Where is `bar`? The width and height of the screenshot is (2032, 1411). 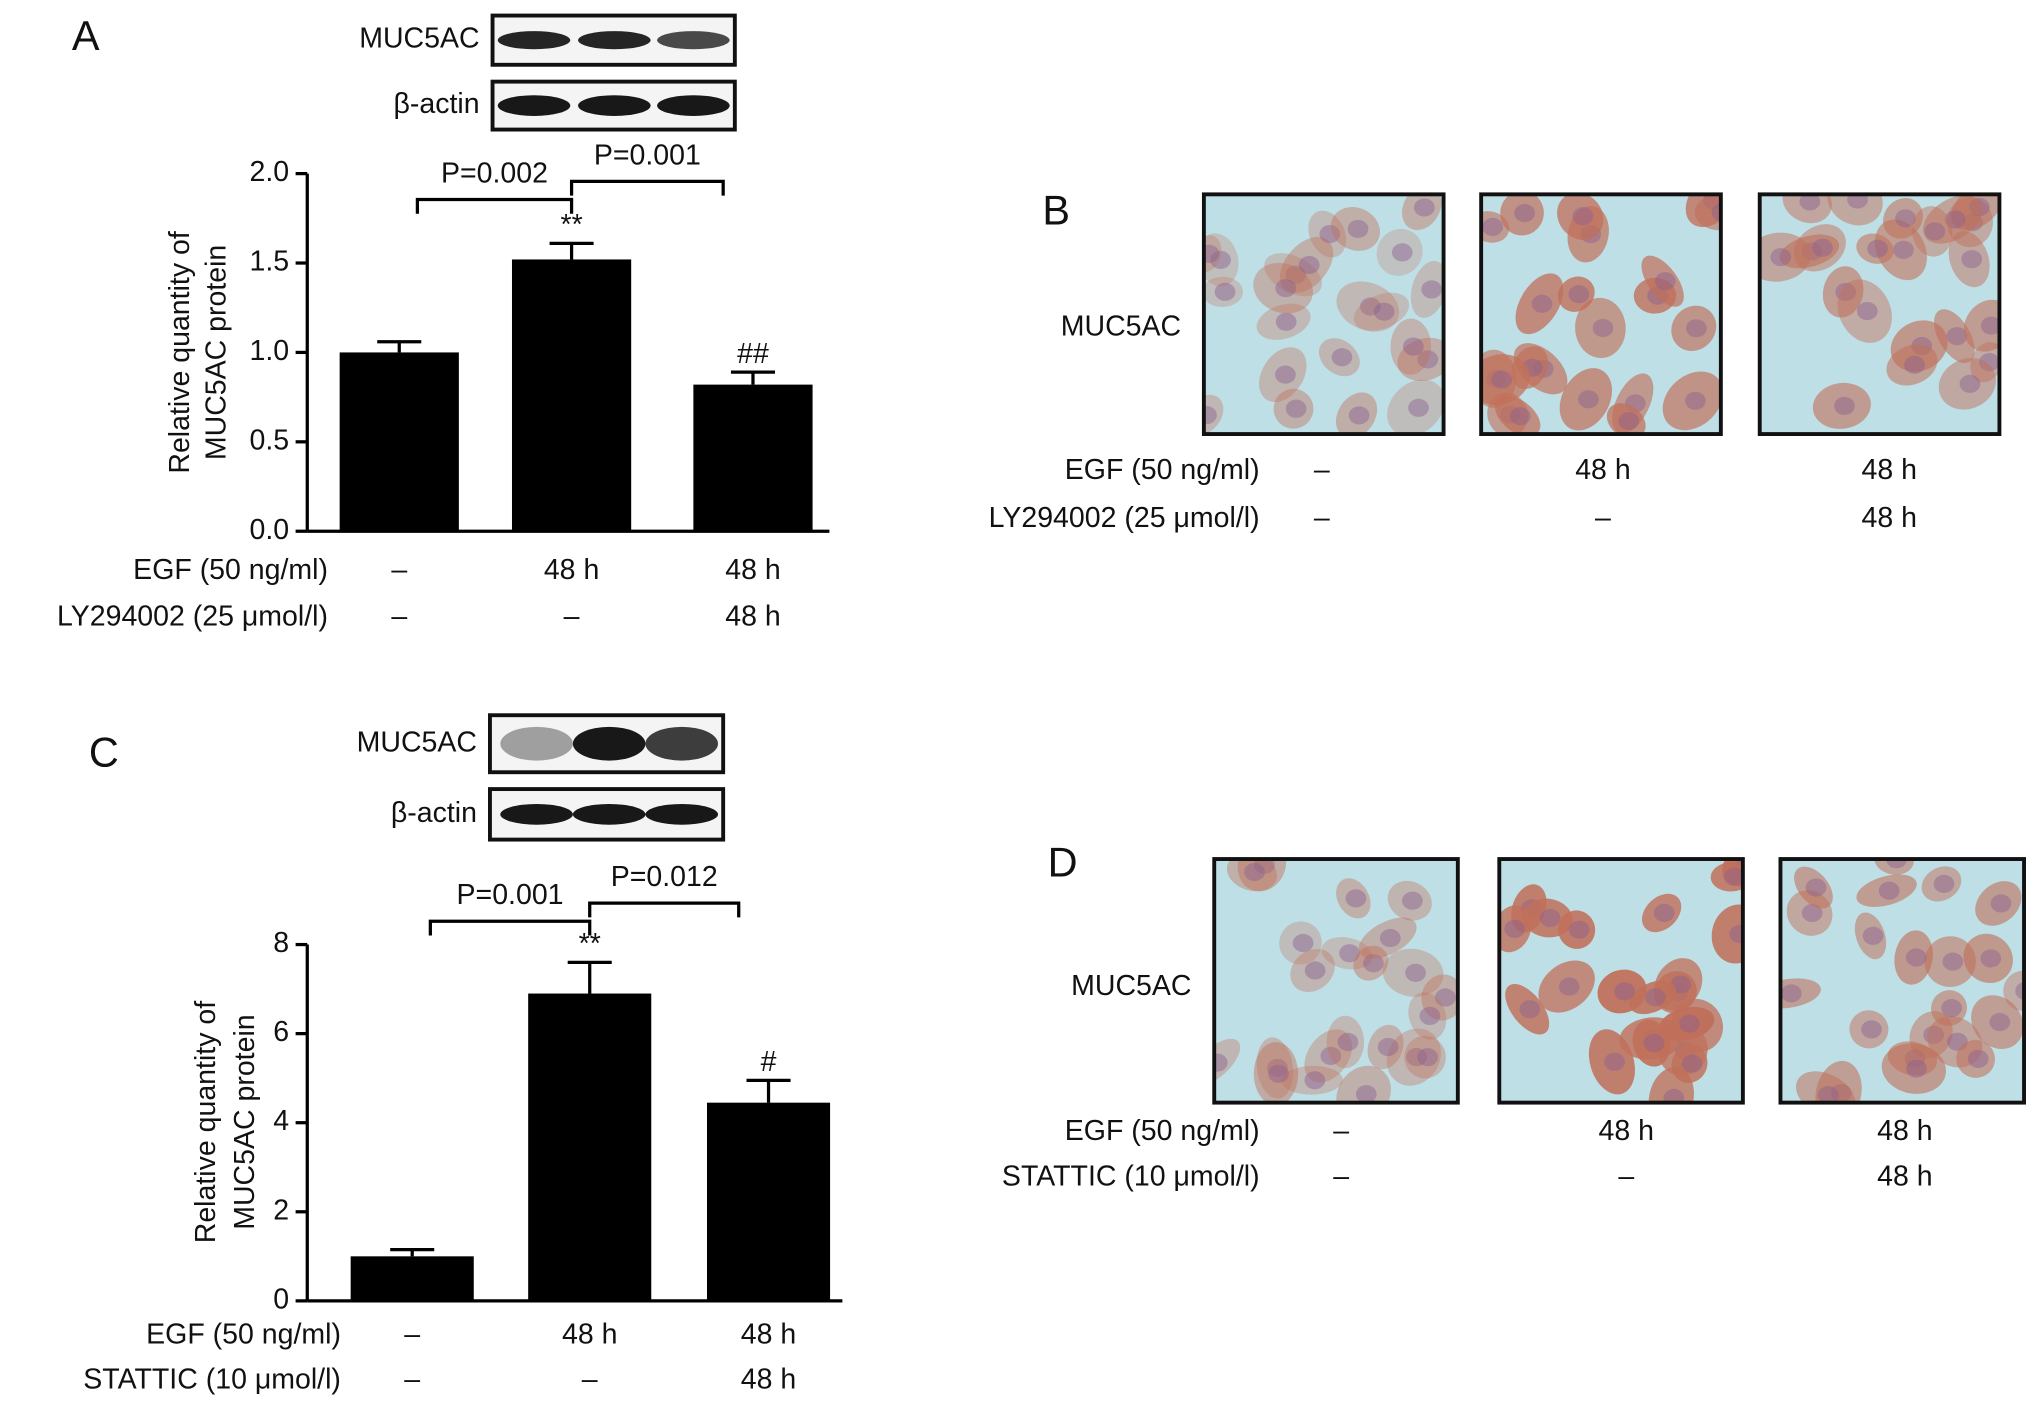 bar is located at coordinates (412, 1278).